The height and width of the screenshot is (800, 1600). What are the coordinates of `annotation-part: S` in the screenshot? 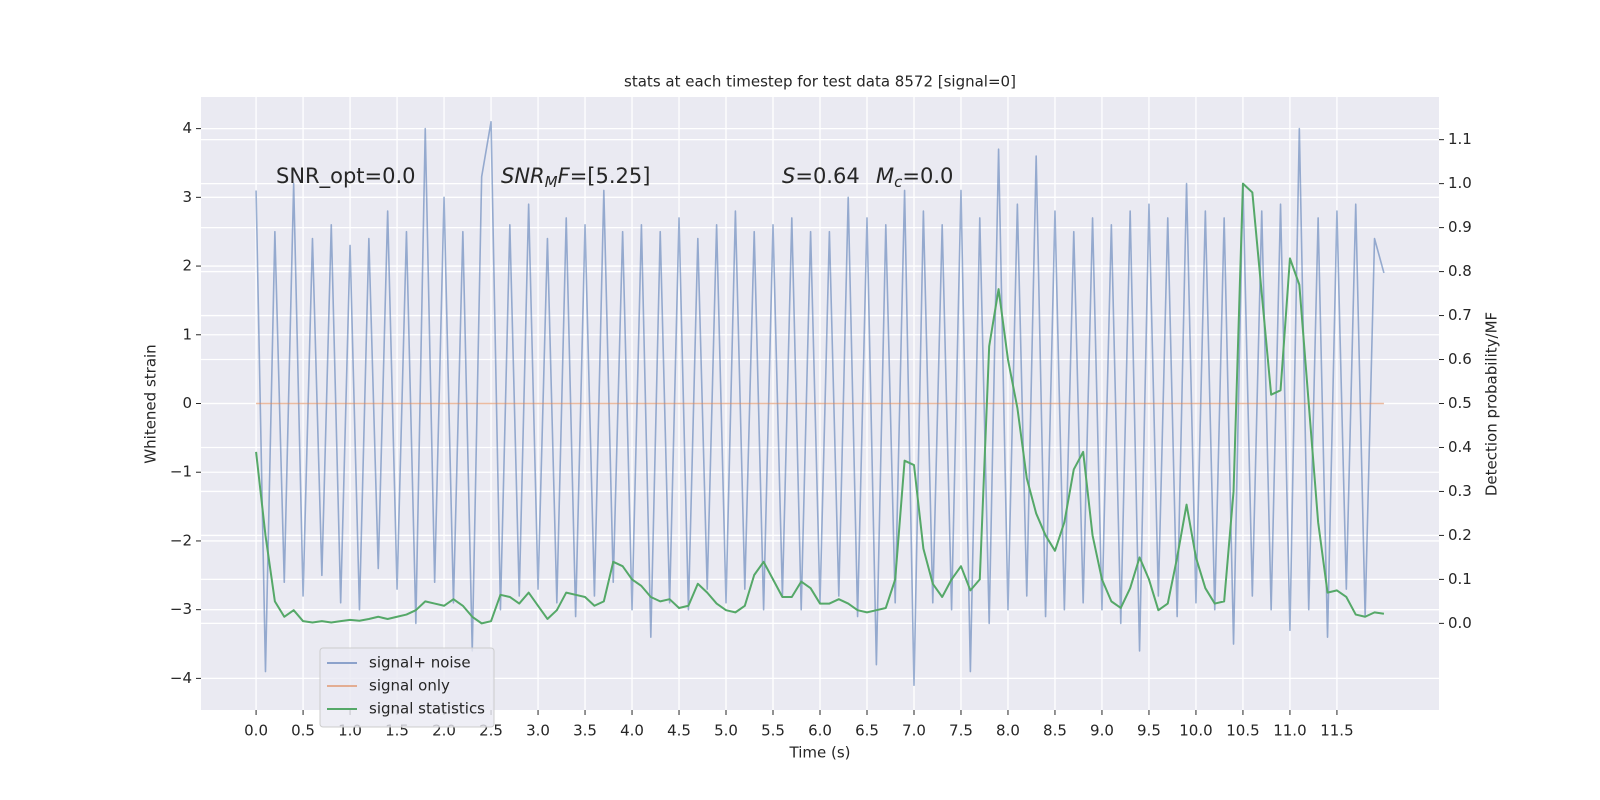 It's located at (788, 176).